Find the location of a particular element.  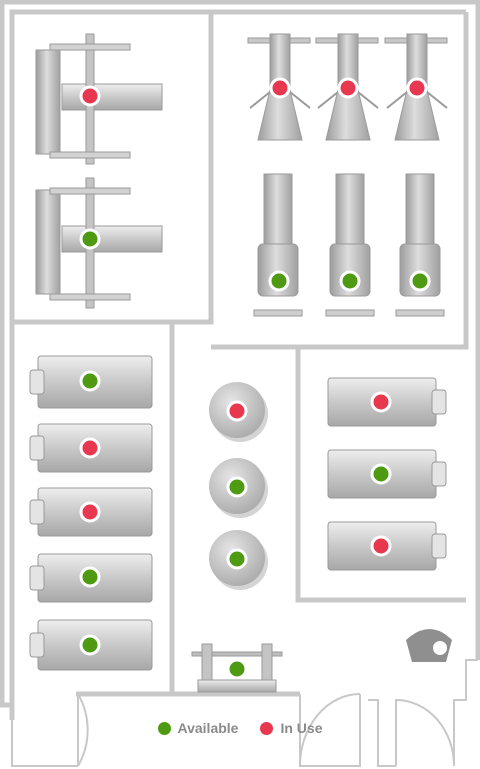

pulldown-stations is located at coordinates (347, 87).